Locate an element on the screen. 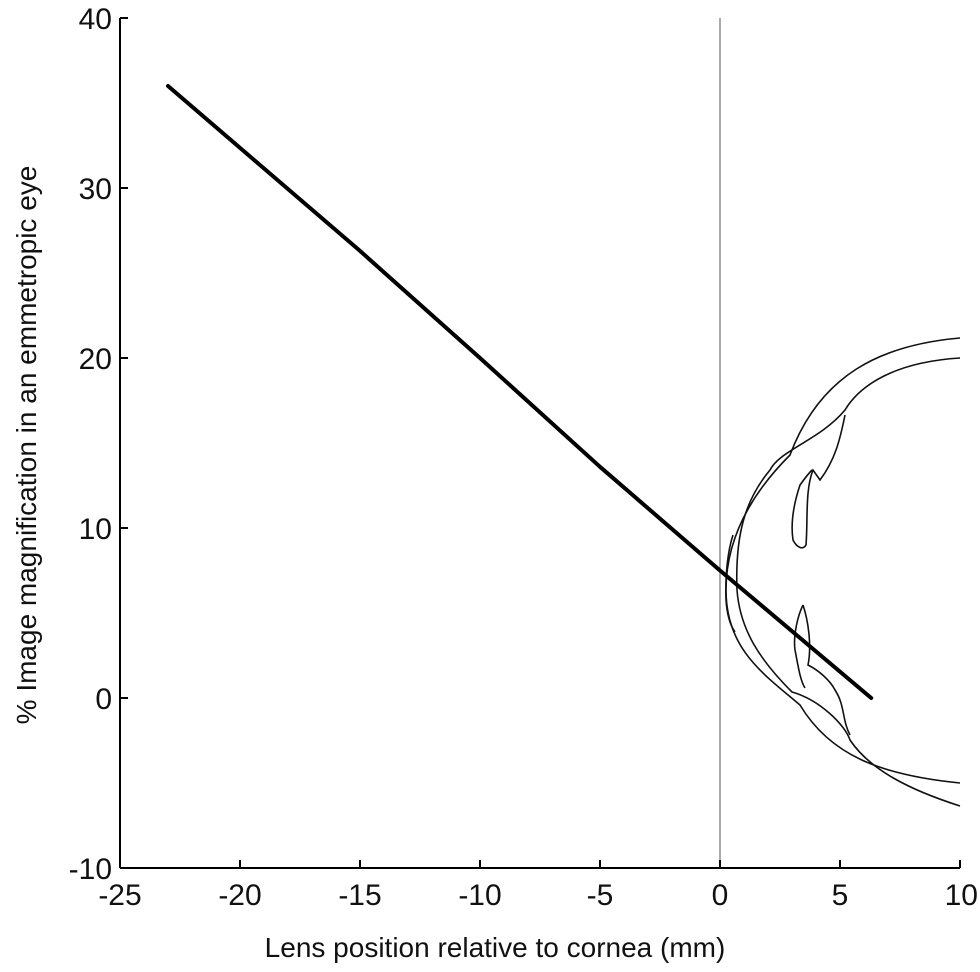 The height and width of the screenshot is (972, 980). y-tick-label: 0 is located at coordinates (103, 699).